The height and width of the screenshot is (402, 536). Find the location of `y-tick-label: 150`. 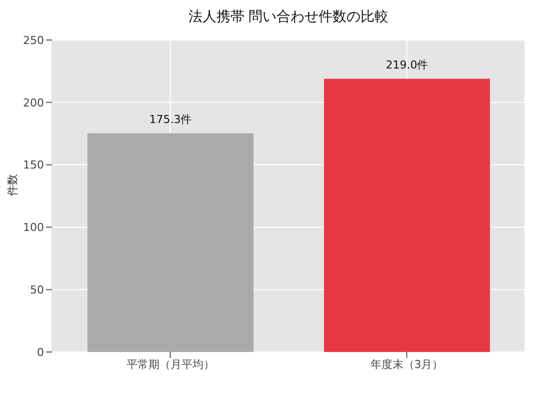

y-tick-label: 150 is located at coordinates (33, 165).